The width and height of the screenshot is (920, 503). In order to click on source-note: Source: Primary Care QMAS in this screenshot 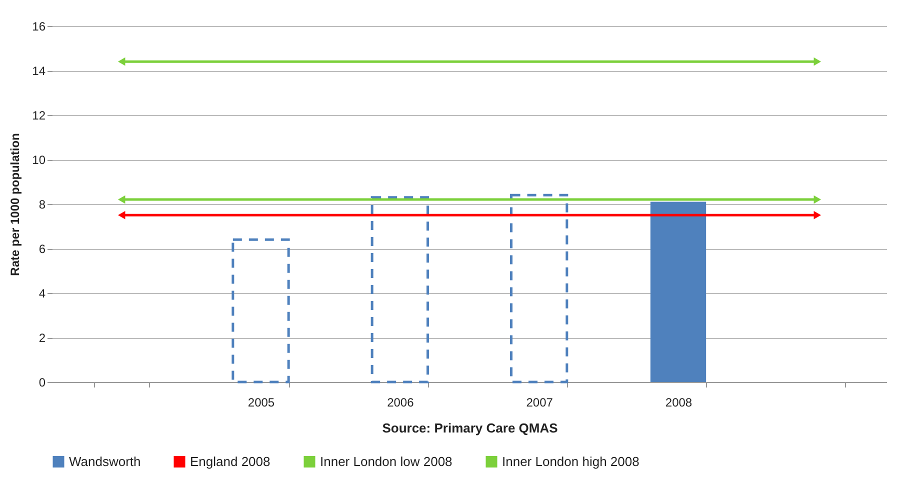, I will do `click(470, 428)`.